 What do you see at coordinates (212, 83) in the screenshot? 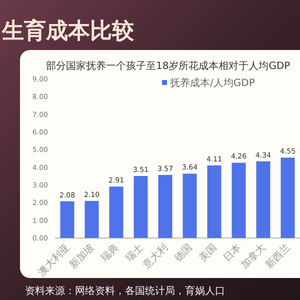
I see `legend-label: 抚养成本/人均GDP` at bounding box center [212, 83].